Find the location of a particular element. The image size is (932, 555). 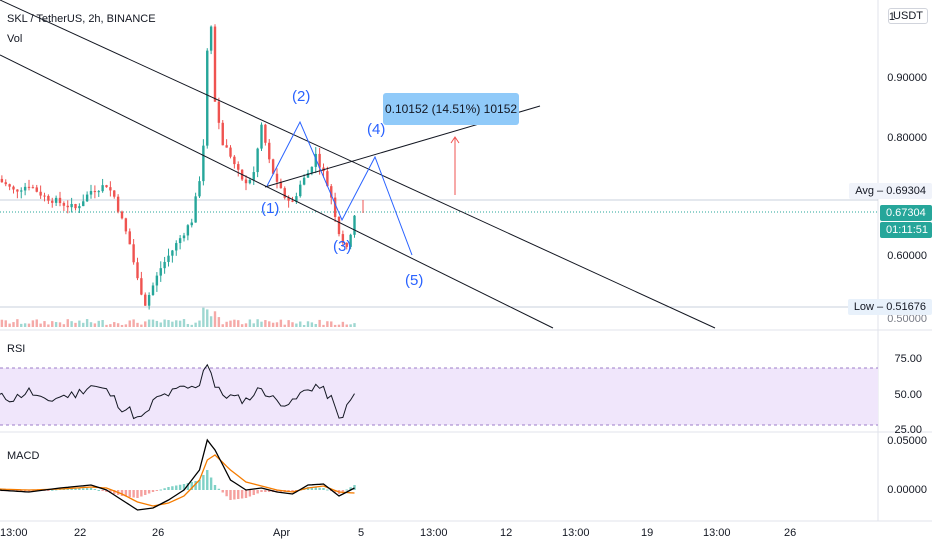

measure-arrowhead is located at coordinates (455, 140).